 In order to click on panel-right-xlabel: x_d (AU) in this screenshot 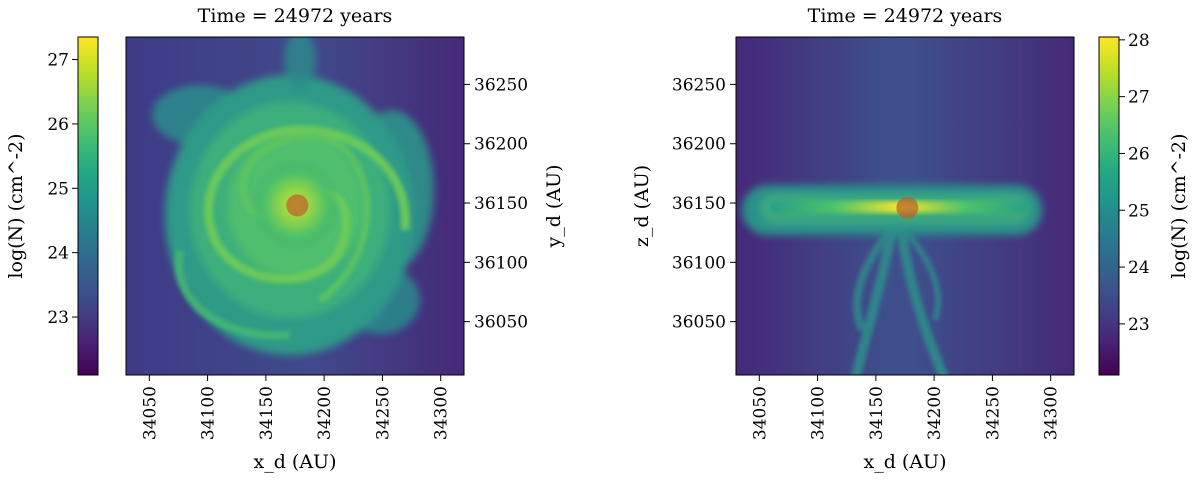, I will do `click(905, 462)`.